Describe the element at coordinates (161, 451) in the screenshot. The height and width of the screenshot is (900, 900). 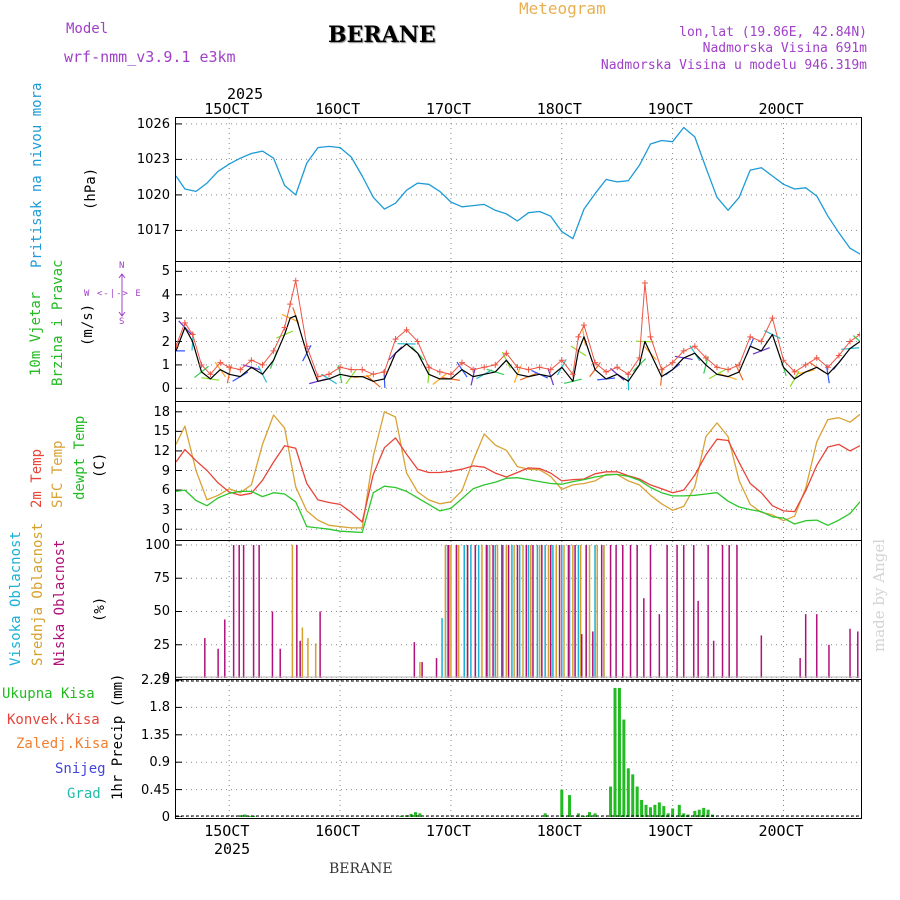
I see `temp-ytick: 12` at that location.